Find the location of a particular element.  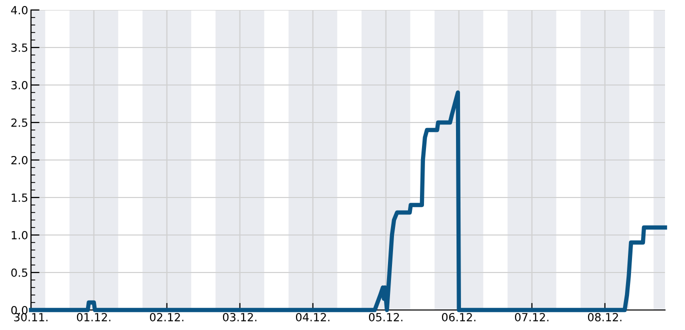

x-tick-label: 01.12. is located at coordinates (93, 317).